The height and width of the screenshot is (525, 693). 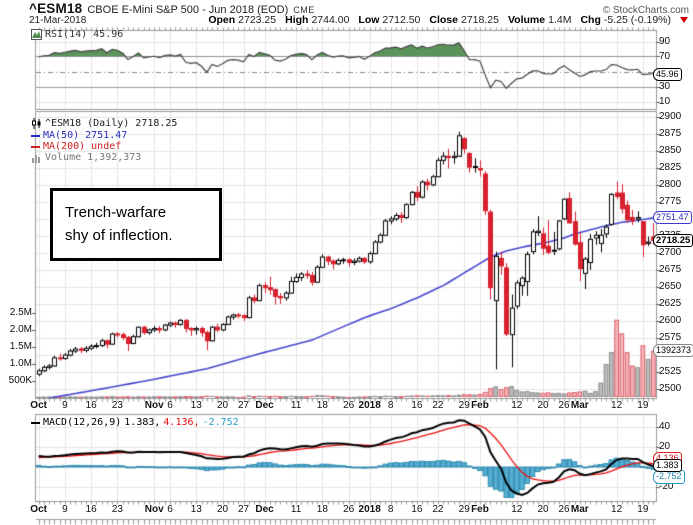 I want to click on quote-field-chg: Chg -5.25 (-0.19%), so click(x=625, y=20).